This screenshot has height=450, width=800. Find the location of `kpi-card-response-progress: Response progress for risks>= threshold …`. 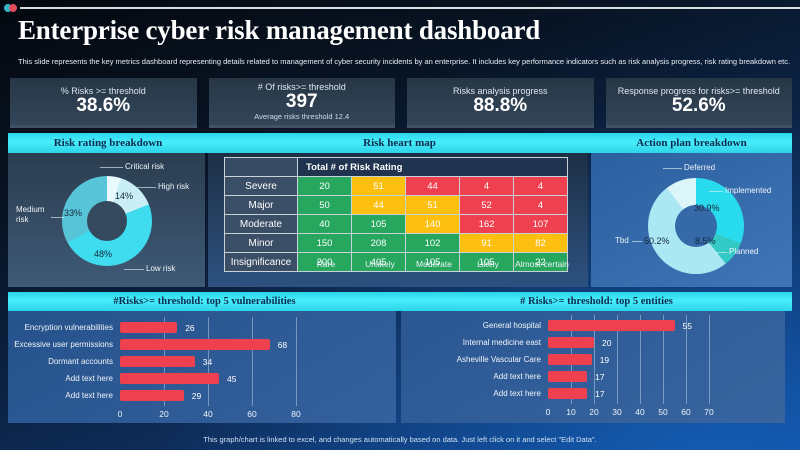

kpi-card-response-progress: Response progress for risks>= threshold … is located at coordinates (698, 103).